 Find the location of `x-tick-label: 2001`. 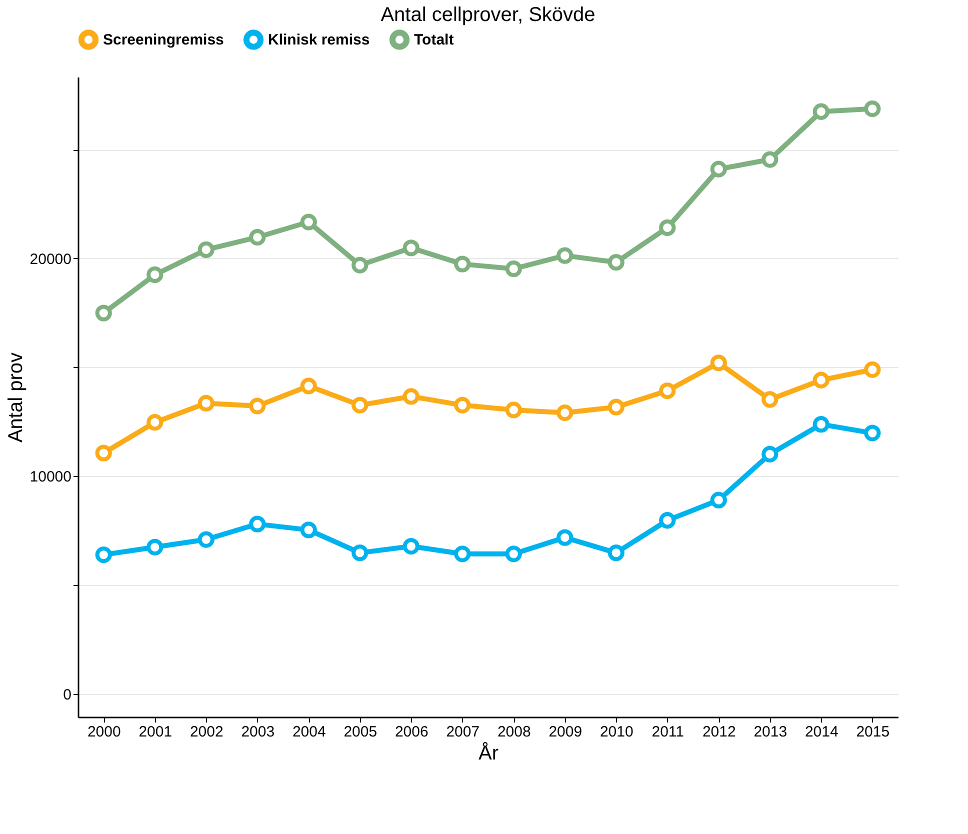

x-tick-label: 2001 is located at coordinates (155, 732).